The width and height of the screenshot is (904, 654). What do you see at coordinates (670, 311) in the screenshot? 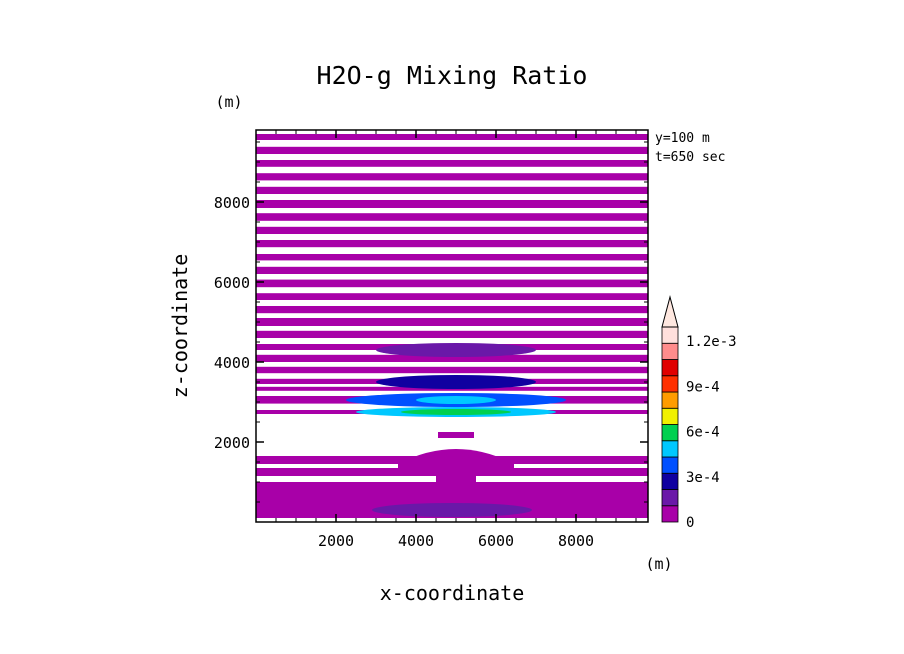
I see `colorbar-extend-arrow` at bounding box center [670, 311].